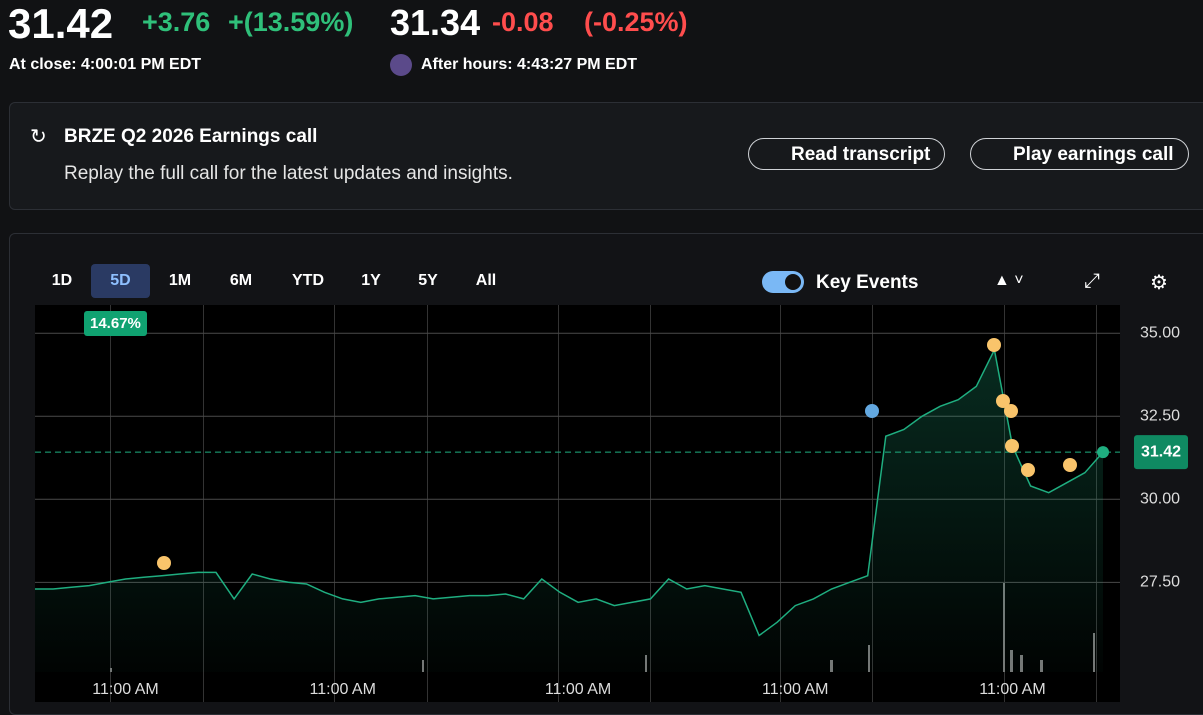 This screenshot has height=715, width=1203. What do you see at coordinates (636, 22) in the screenshot?
I see `after-pct: (-0.25%)` at bounding box center [636, 22].